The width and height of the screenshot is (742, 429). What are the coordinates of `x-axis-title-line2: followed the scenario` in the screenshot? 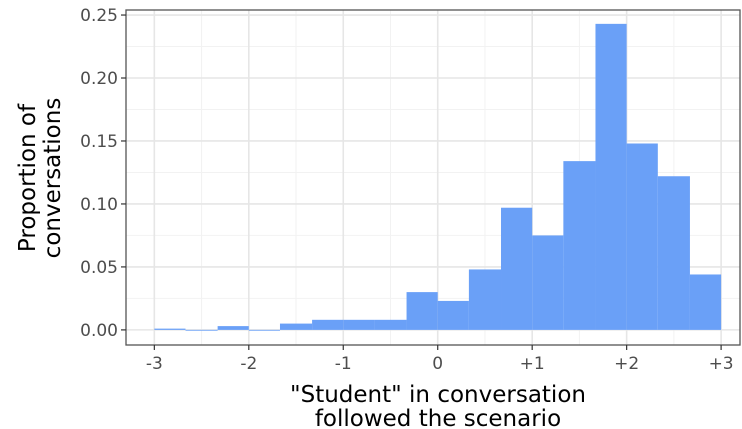 It's located at (438, 417).